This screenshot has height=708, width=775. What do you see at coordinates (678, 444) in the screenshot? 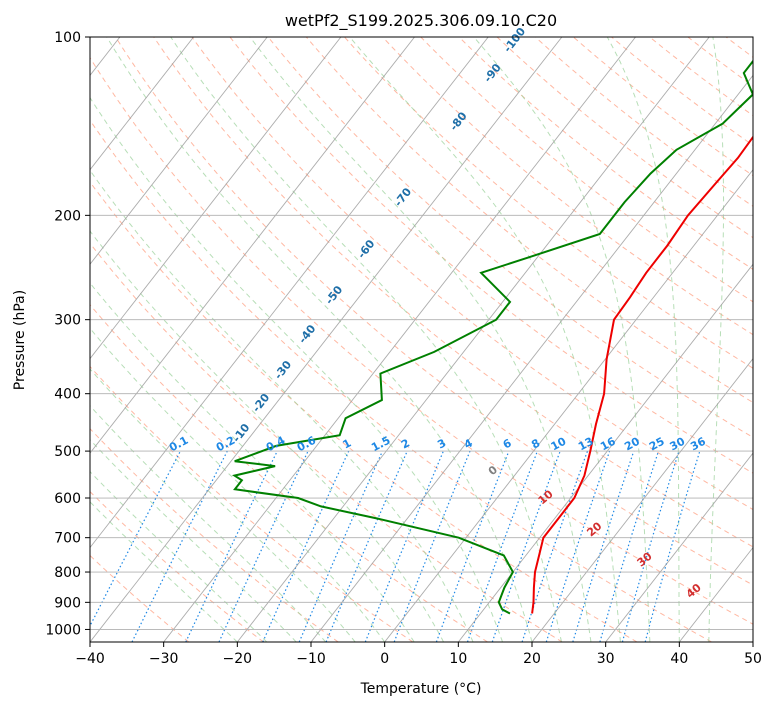
I see `mixing-ratio-label: 30` at bounding box center [678, 444].